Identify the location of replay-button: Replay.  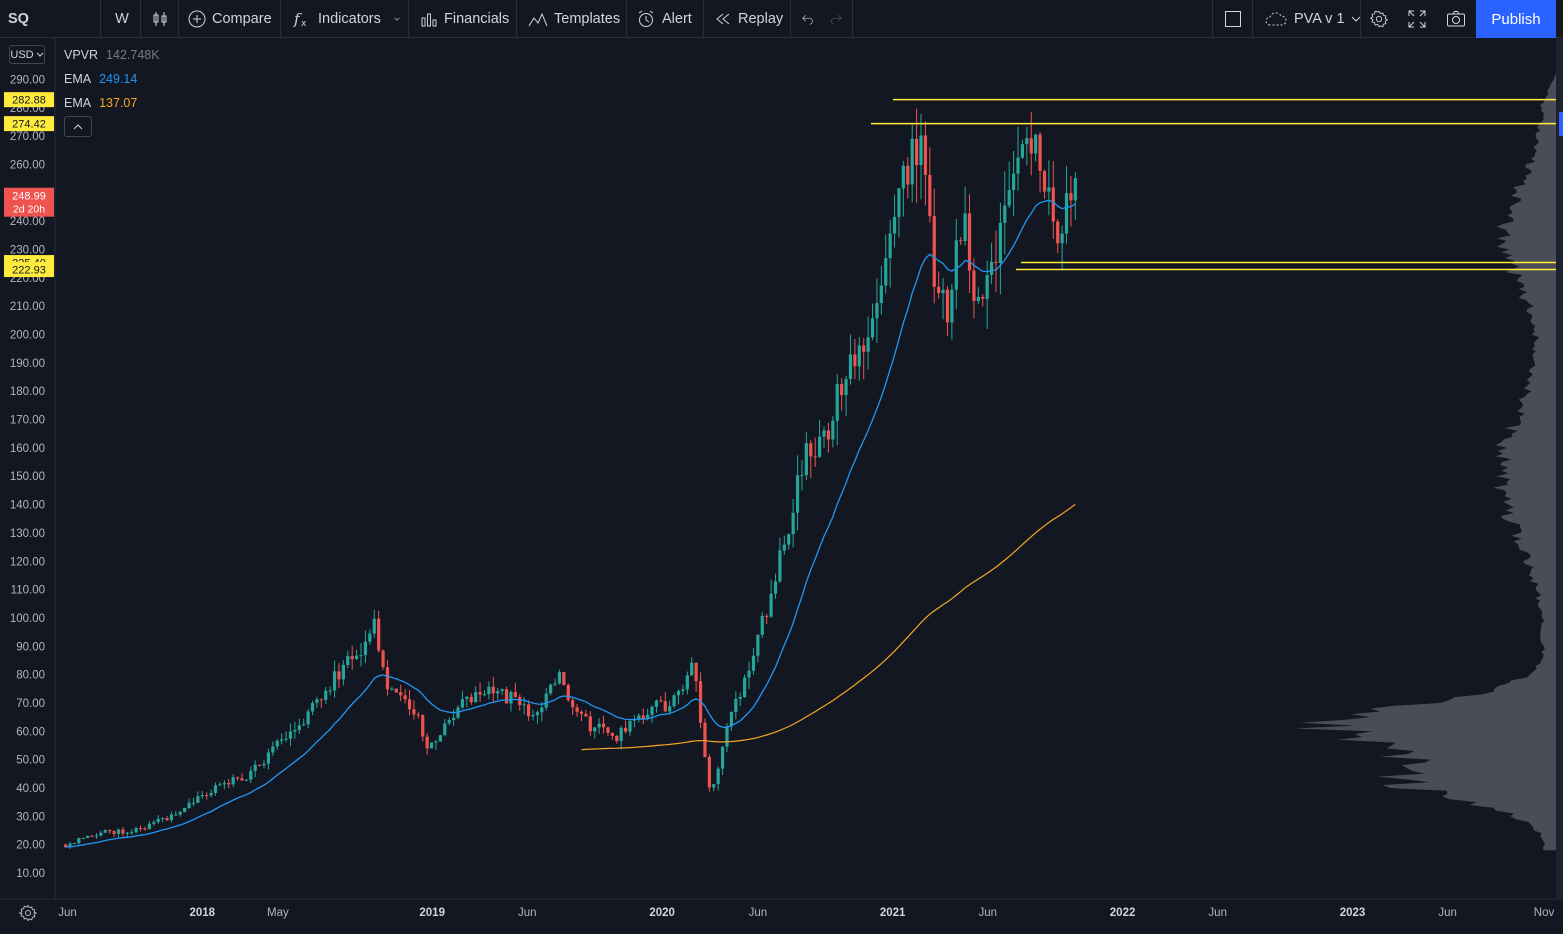
(748, 19).